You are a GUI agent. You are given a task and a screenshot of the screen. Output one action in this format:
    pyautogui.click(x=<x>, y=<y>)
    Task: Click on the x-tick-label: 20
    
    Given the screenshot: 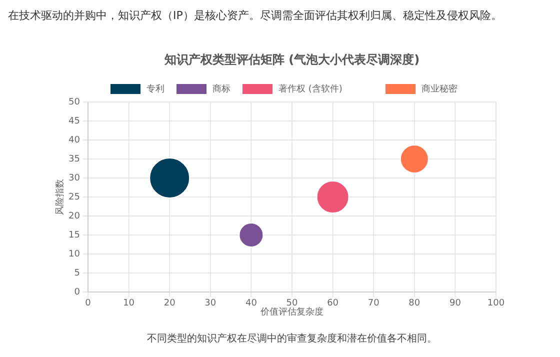 What is the action you would take?
    pyautogui.click(x=170, y=303)
    